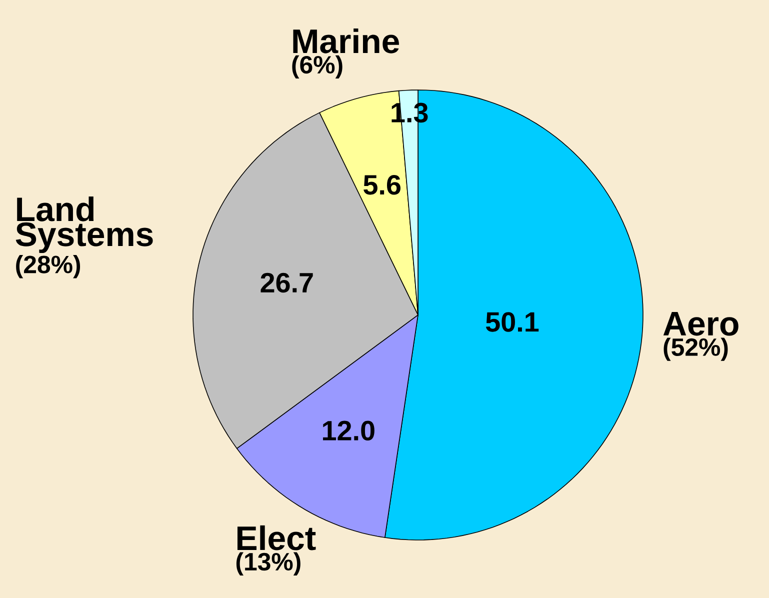 The width and height of the screenshot is (769, 598). I want to click on data-label: 26.7, so click(286, 282).